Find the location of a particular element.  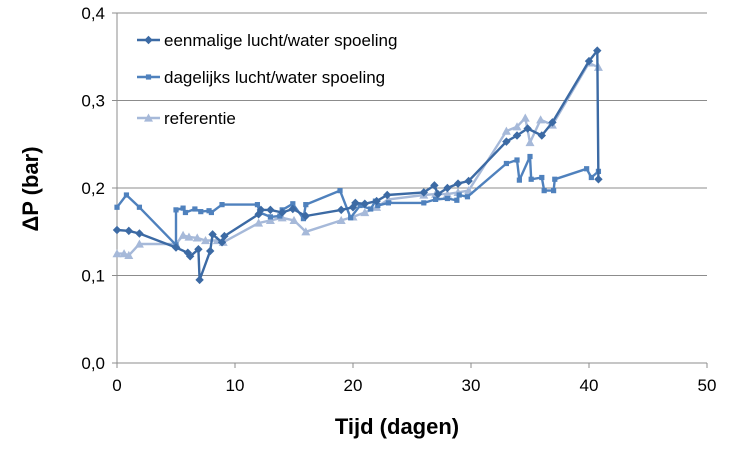

legend-label: dagelijks lucht/water spoeling is located at coordinates (274, 77).